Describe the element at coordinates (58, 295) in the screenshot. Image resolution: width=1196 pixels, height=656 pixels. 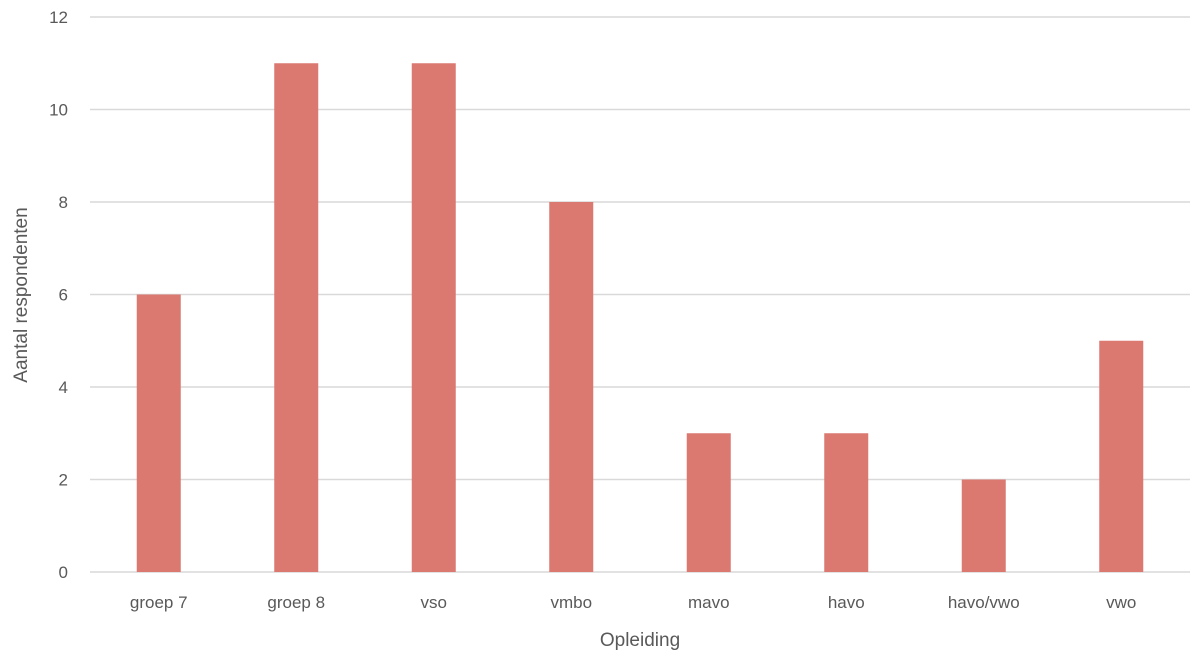
I see `y-axis-ticks: 0 2 4 6 8 10 12` at that location.